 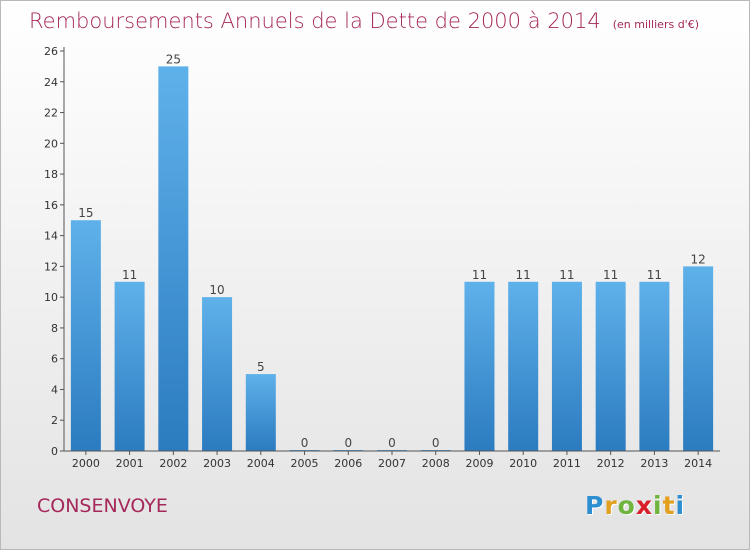 What do you see at coordinates (129, 366) in the screenshot?
I see `bar-2001` at bounding box center [129, 366].